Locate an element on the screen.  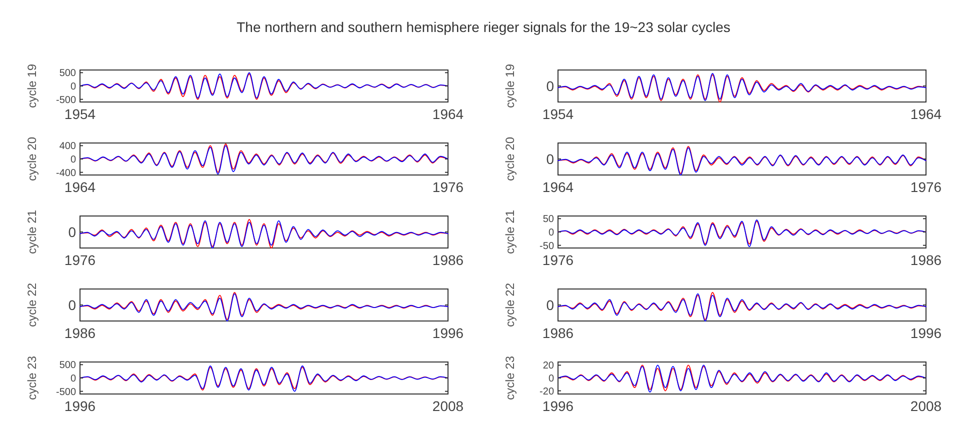
y-tick-label: 20 is located at coordinates (548, 366).